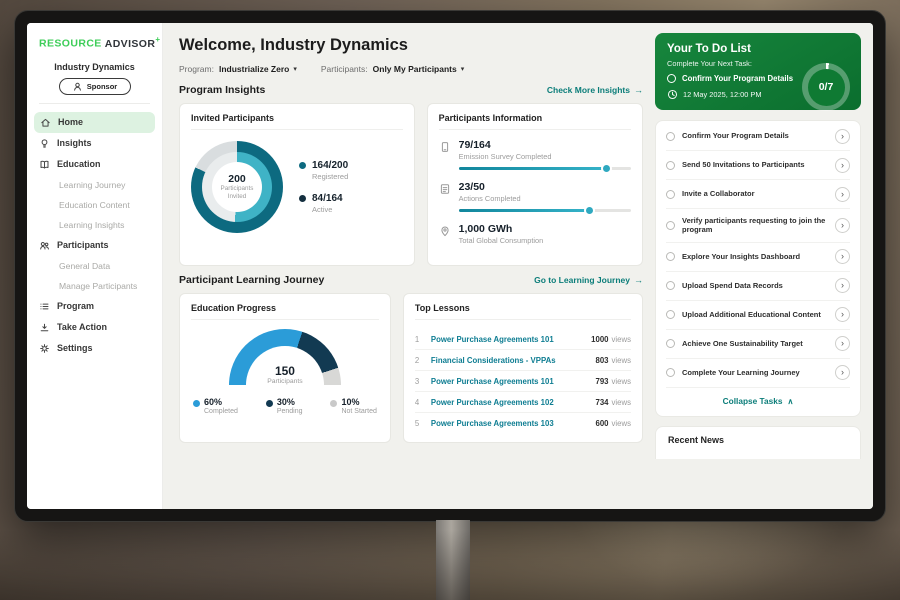 The image size is (900, 600). What do you see at coordinates (77, 86) in the screenshot?
I see `person-icon` at bounding box center [77, 86].